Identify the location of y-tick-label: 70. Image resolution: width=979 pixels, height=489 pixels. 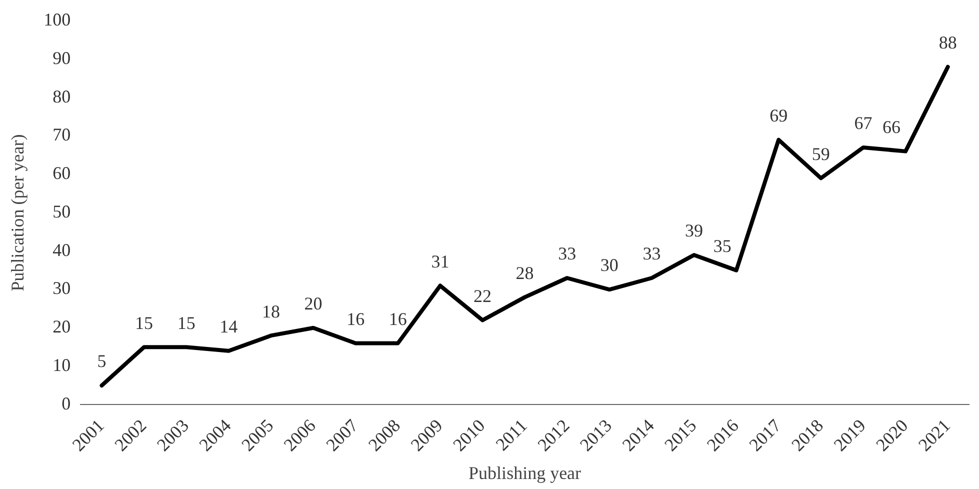
(61, 134).